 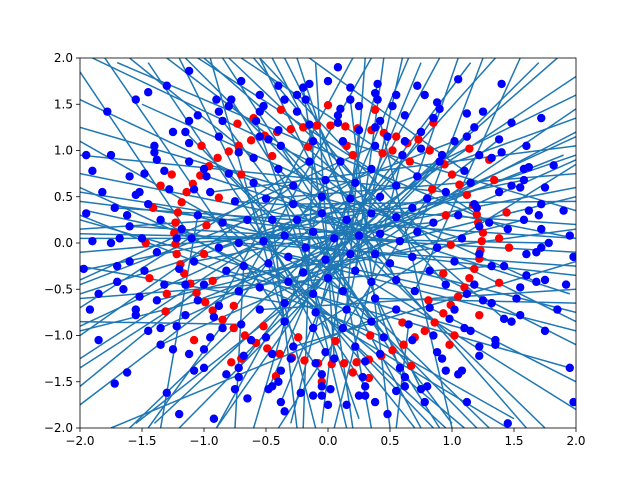 I want to click on y-tick-label: 1.5, so click(x=63, y=104).